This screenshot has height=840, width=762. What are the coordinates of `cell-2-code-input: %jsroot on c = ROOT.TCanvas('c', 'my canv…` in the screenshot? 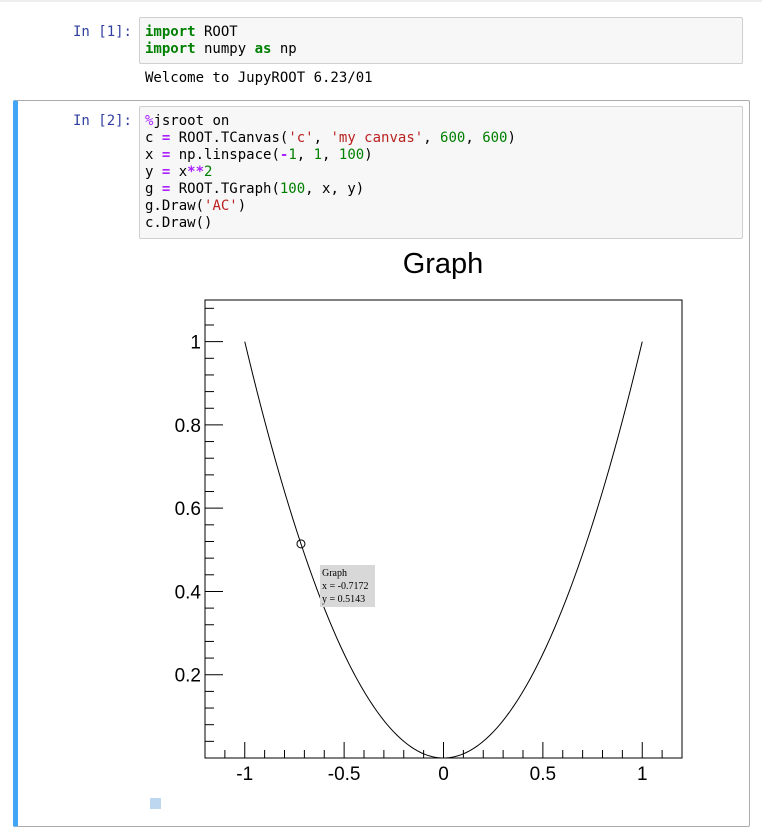 It's located at (441, 172).